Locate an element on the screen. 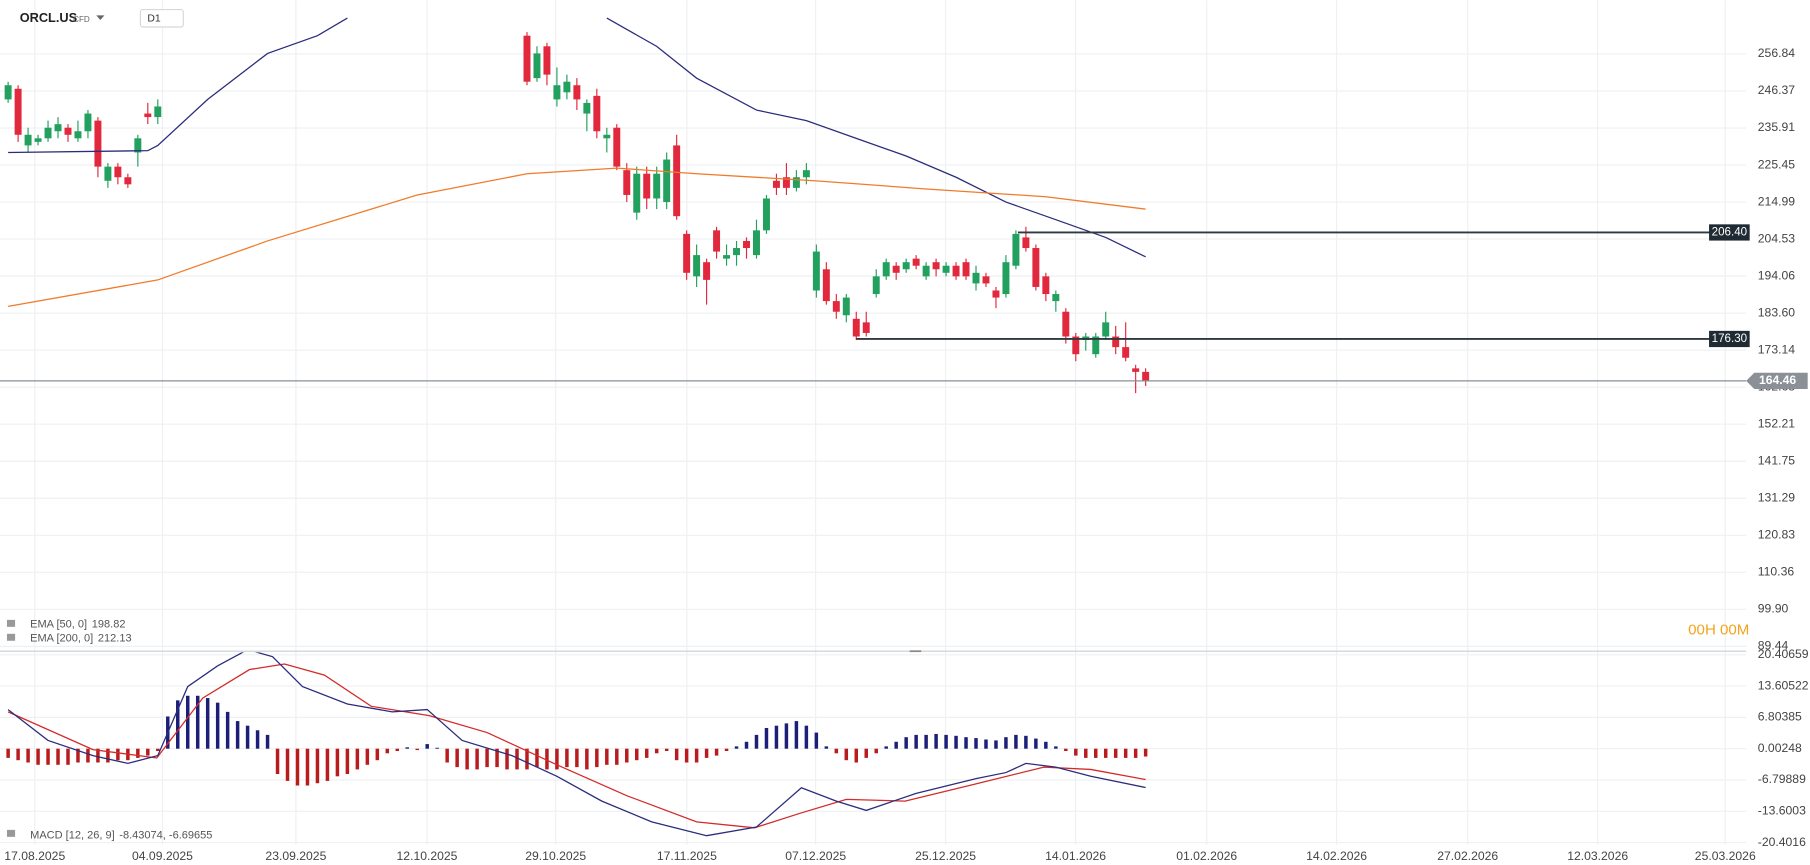 The image size is (1810, 865). y-tick-label: 0.00248 is located at coordinates (1780, 748).